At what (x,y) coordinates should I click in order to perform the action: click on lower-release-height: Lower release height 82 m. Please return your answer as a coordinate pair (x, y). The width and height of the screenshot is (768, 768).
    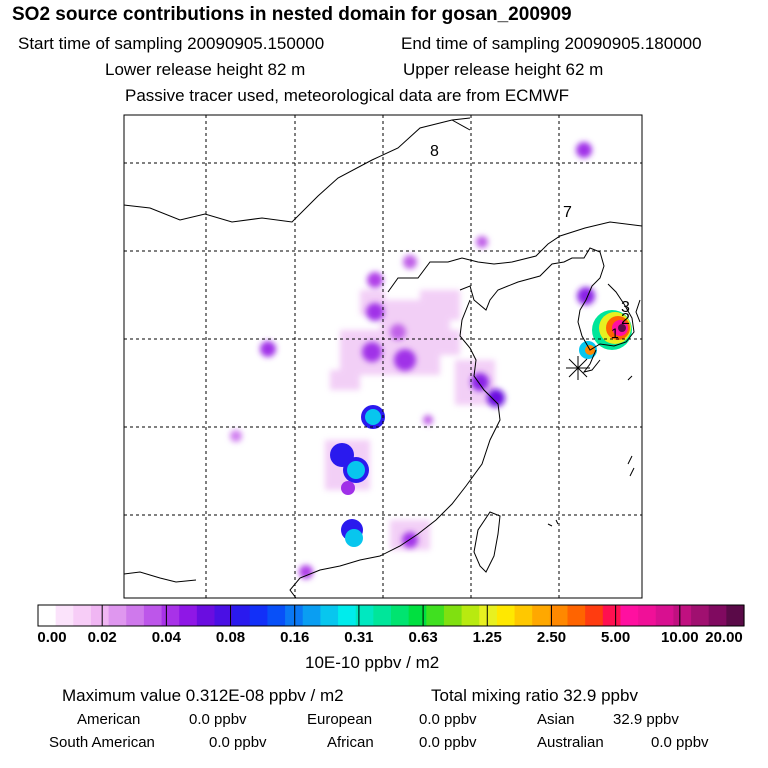
    Looking at the image, I should click on (205, 69).